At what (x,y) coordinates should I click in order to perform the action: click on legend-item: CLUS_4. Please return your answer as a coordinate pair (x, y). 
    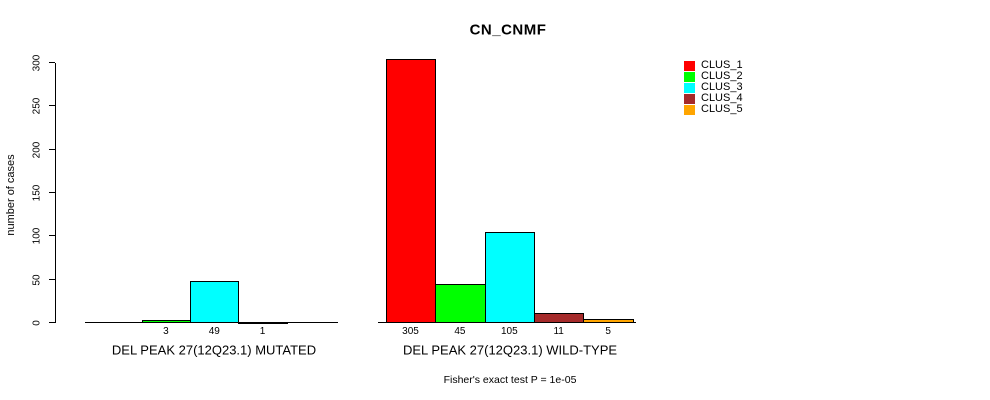
    Looking at the image, I should click on (713, 98).